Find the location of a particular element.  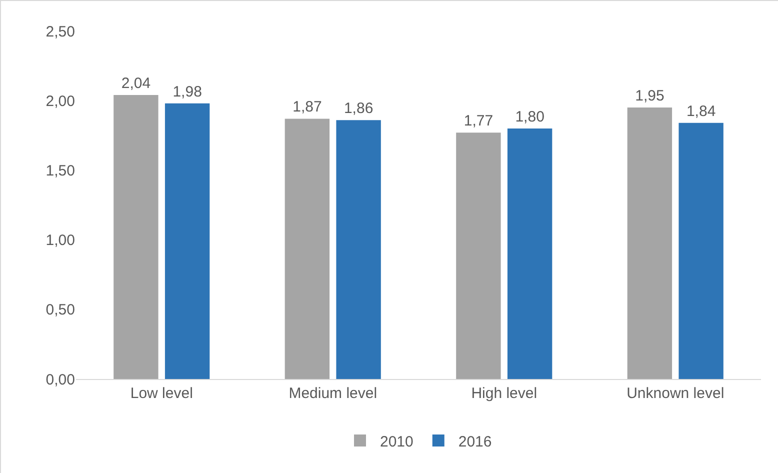

data-label: 2,04 is located at coordinates (136, 83).